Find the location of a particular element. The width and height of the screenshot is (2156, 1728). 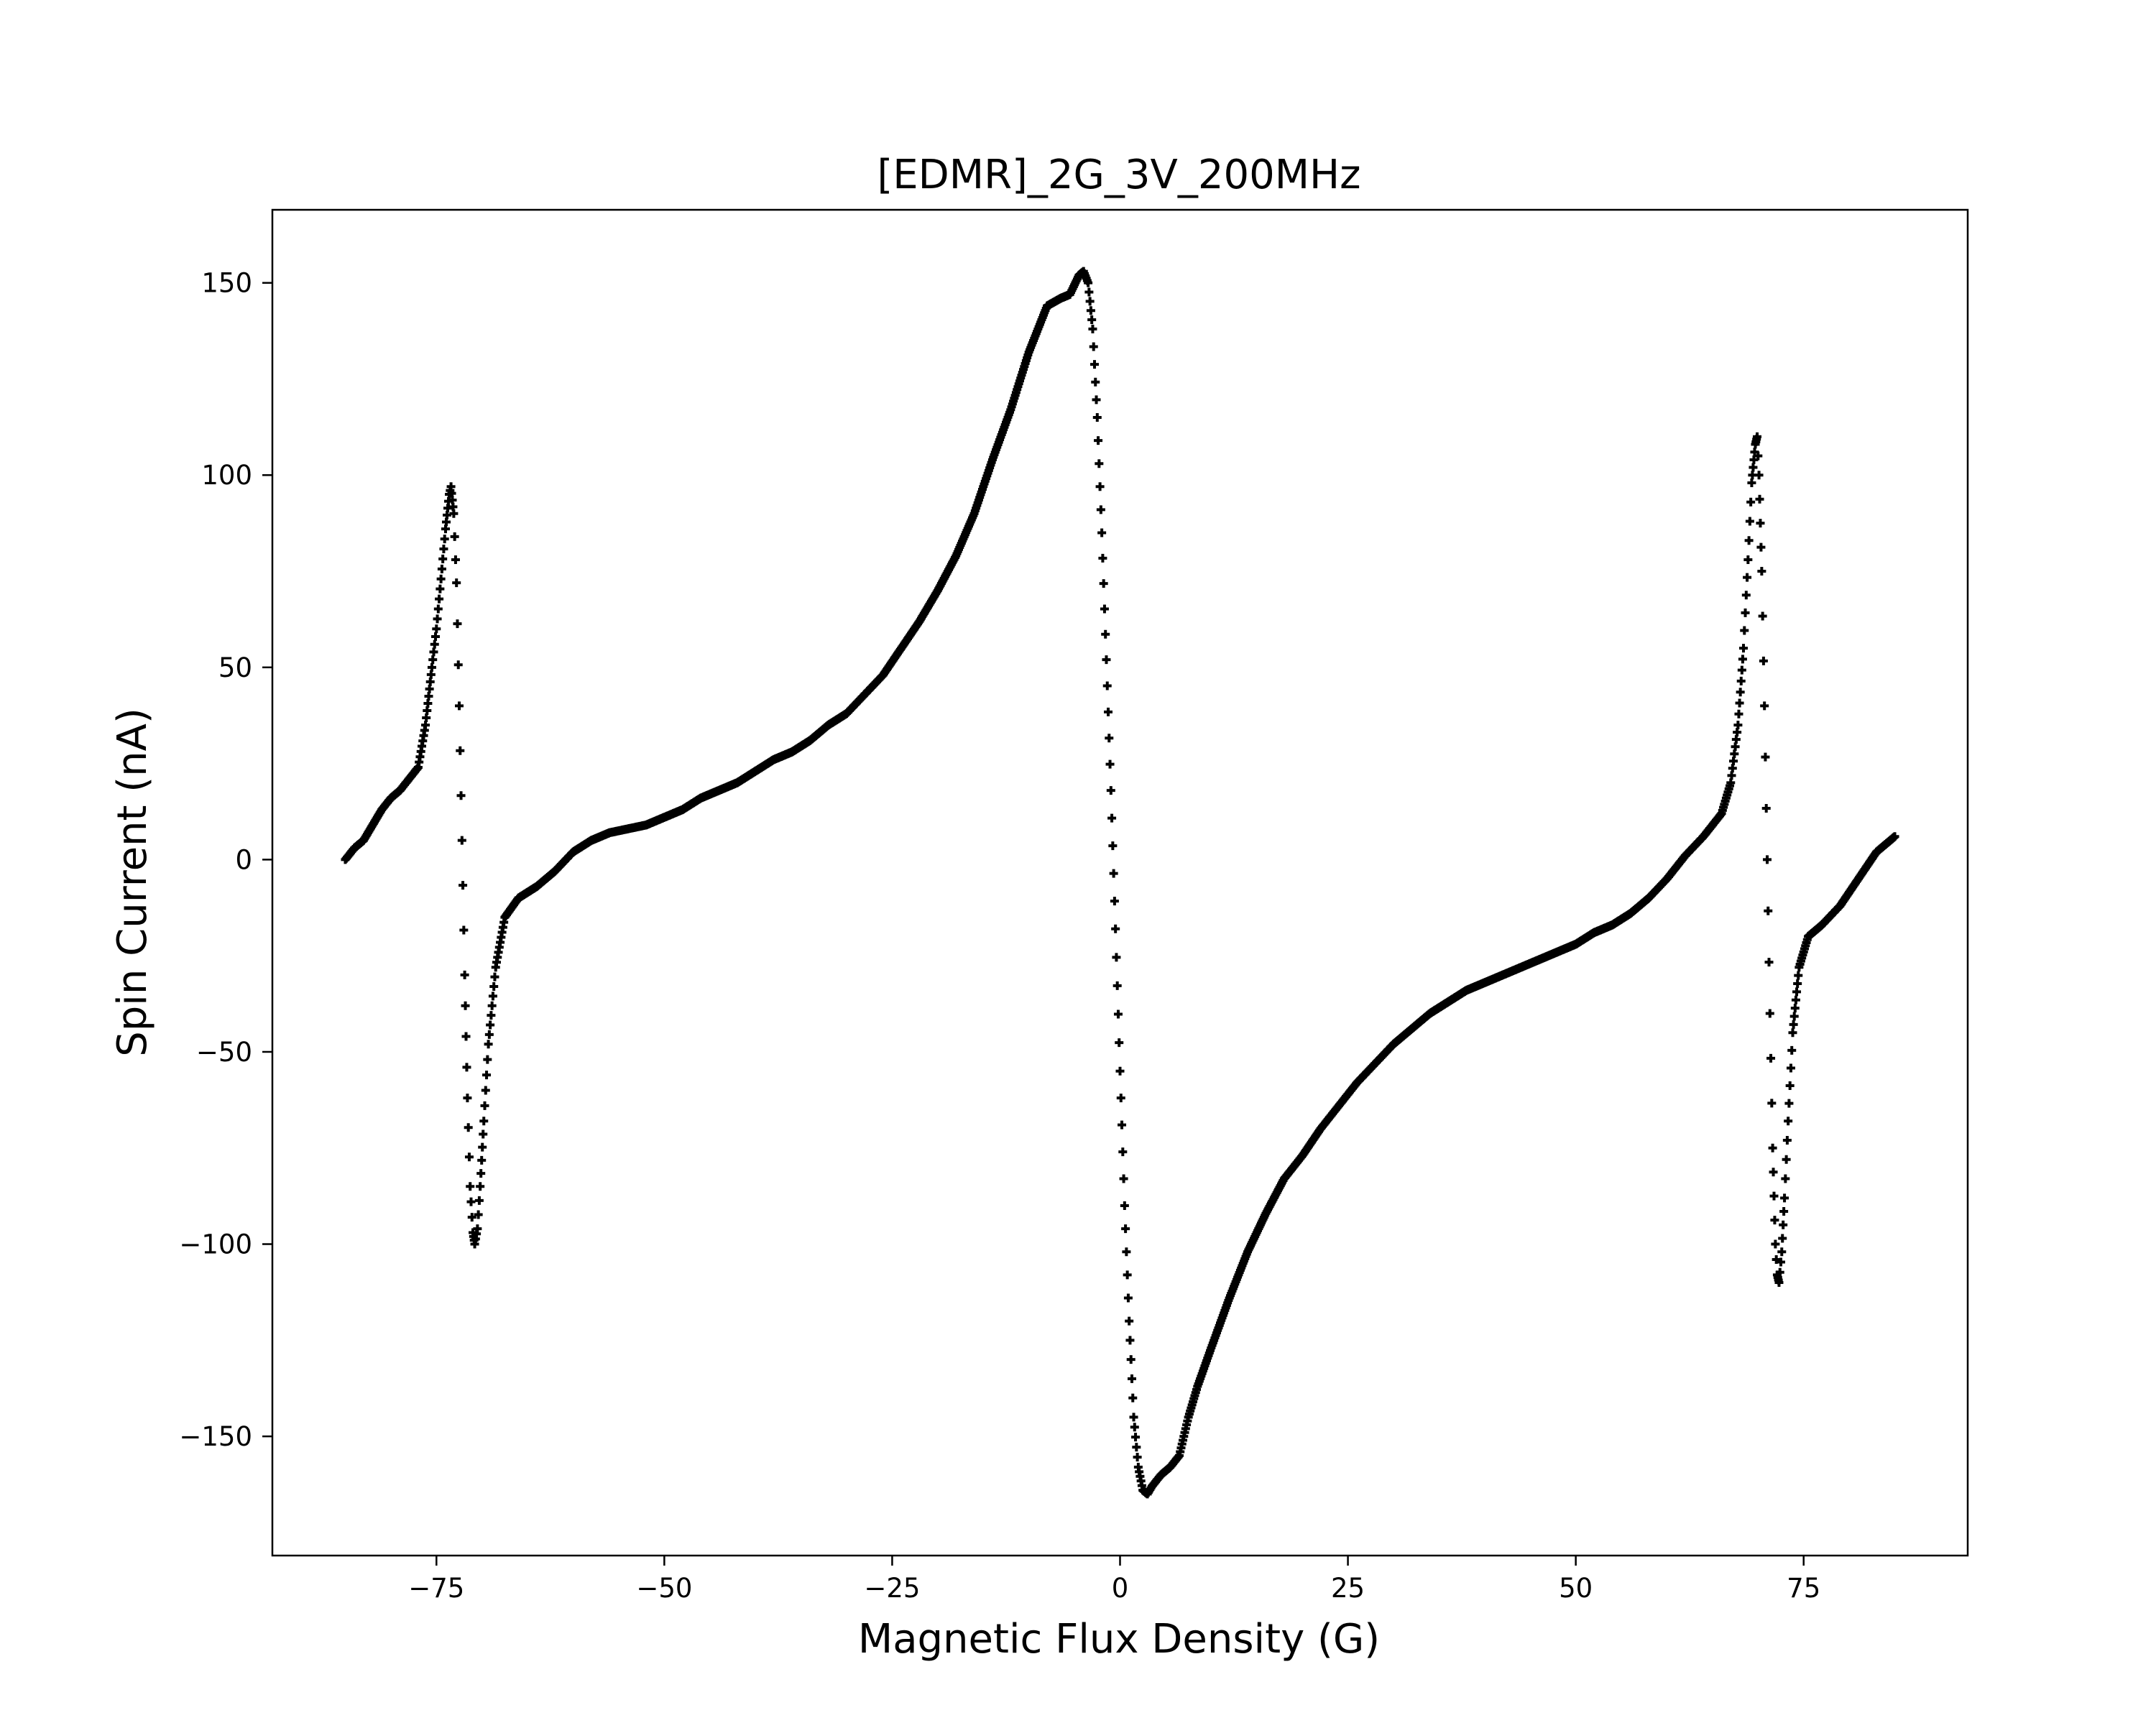

y-axis-label: Spin Current (nA) is located at coordinates (132, 882).